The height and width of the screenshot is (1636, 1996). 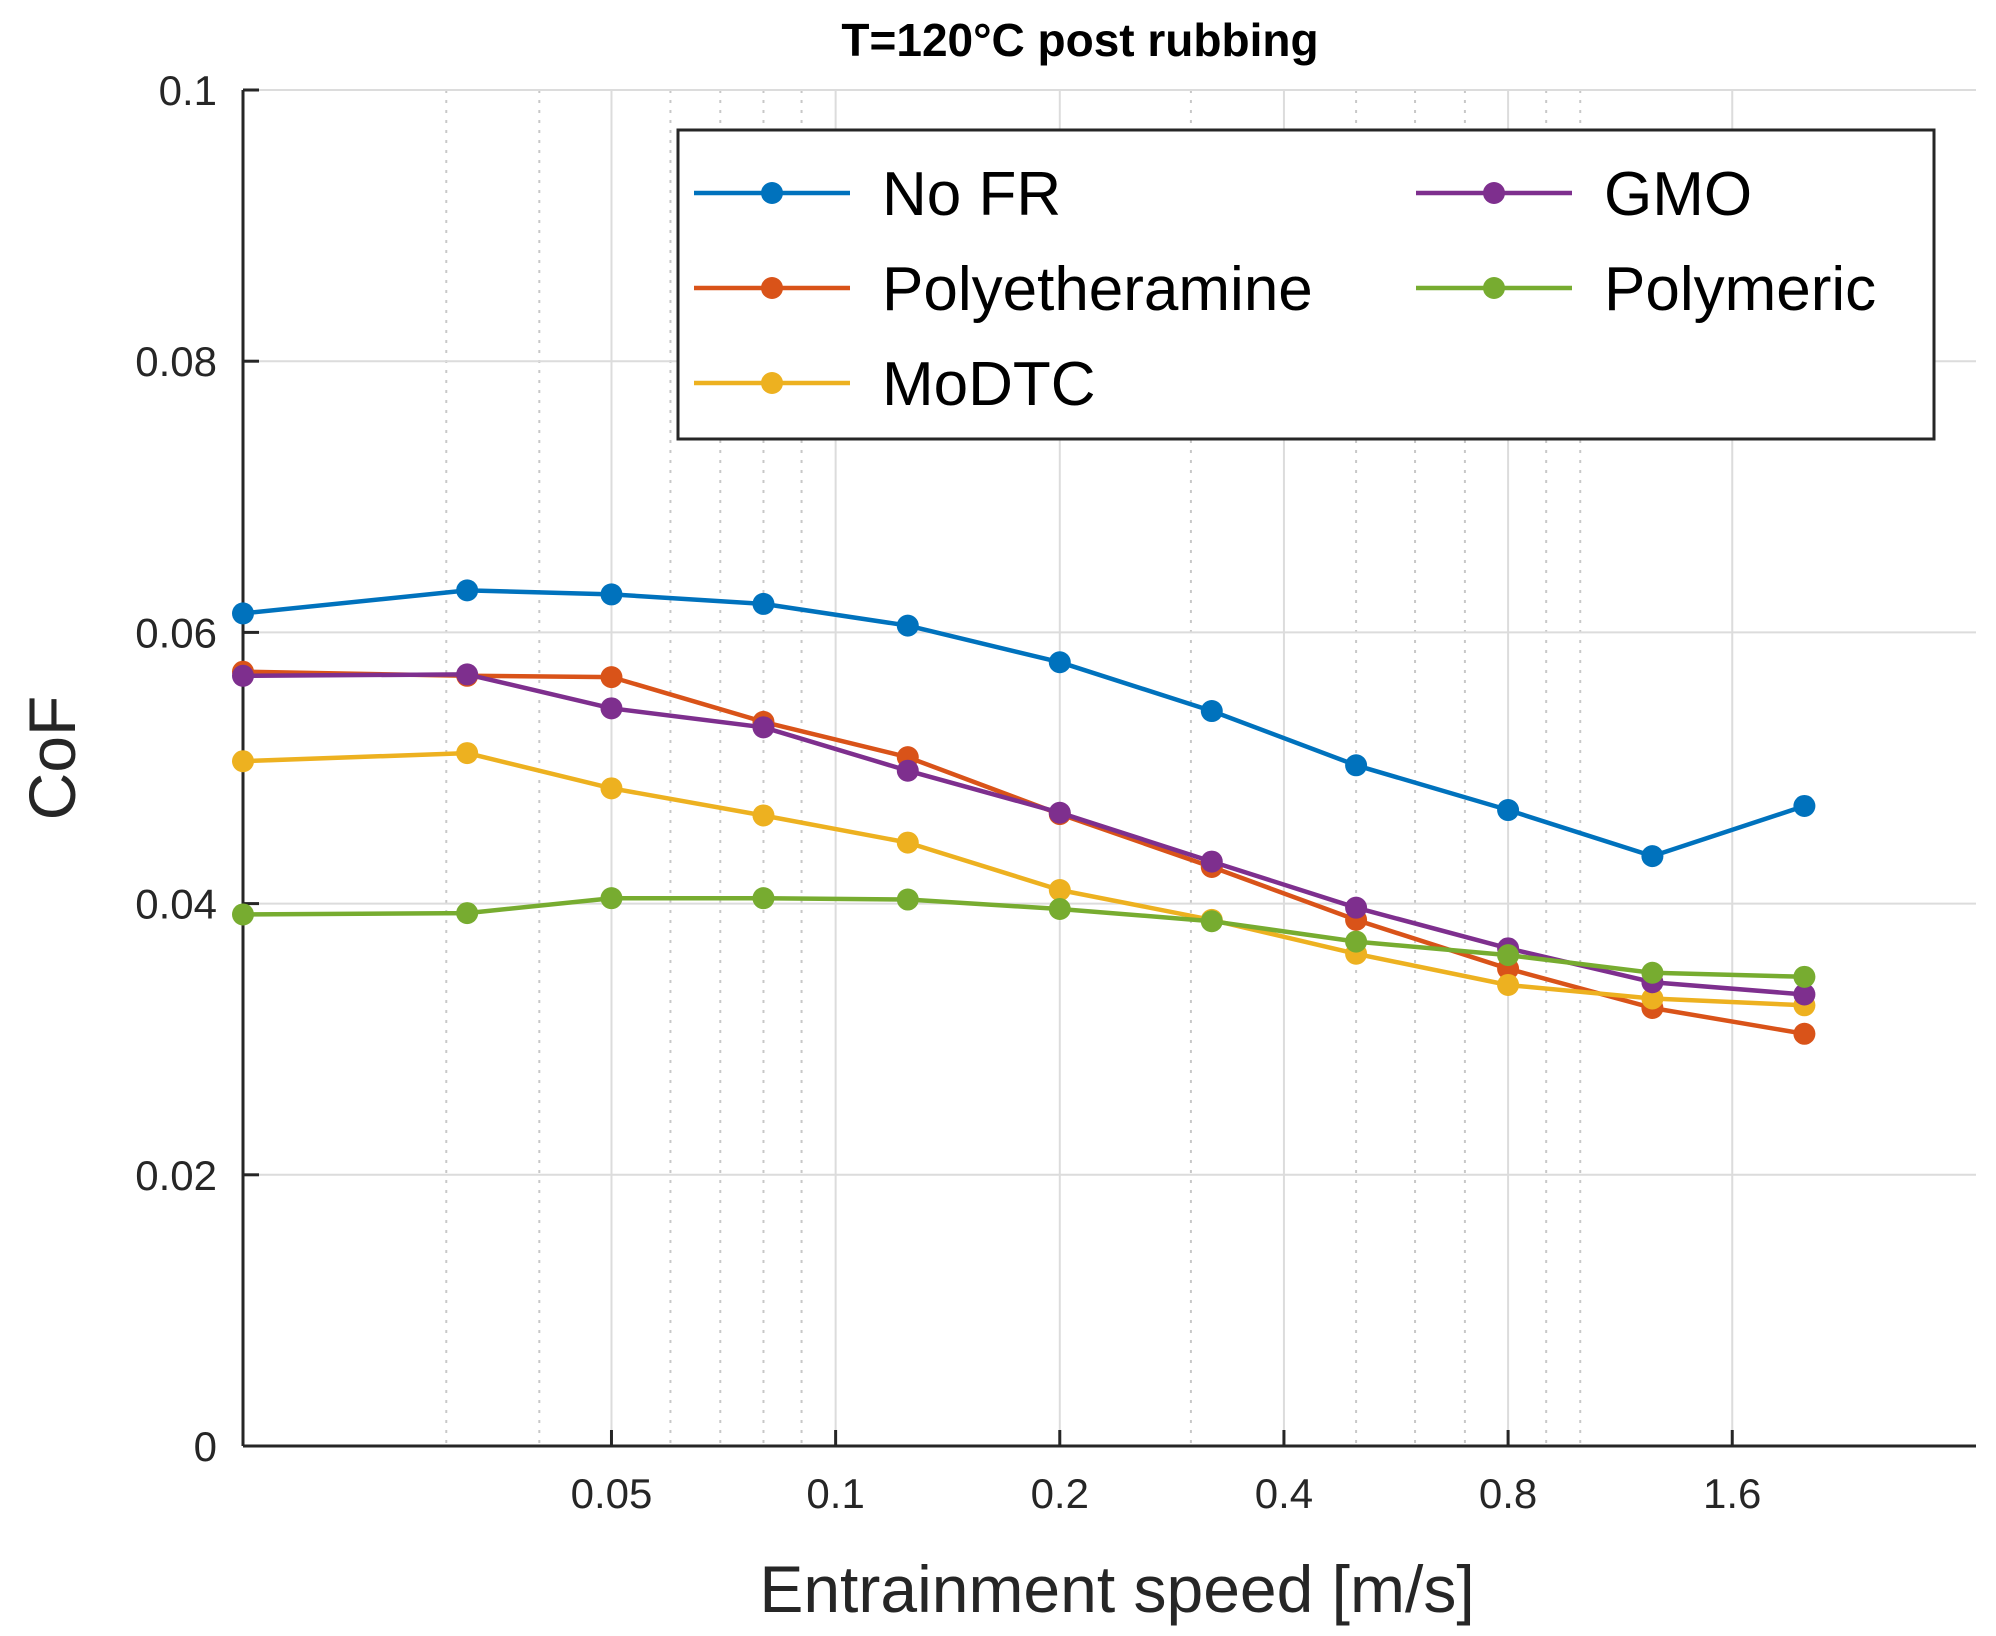 What do you see at coordinates (188, 90) in the screenshot?
I see `y-tick-label: 0.1` at bounding box center [188, 90].